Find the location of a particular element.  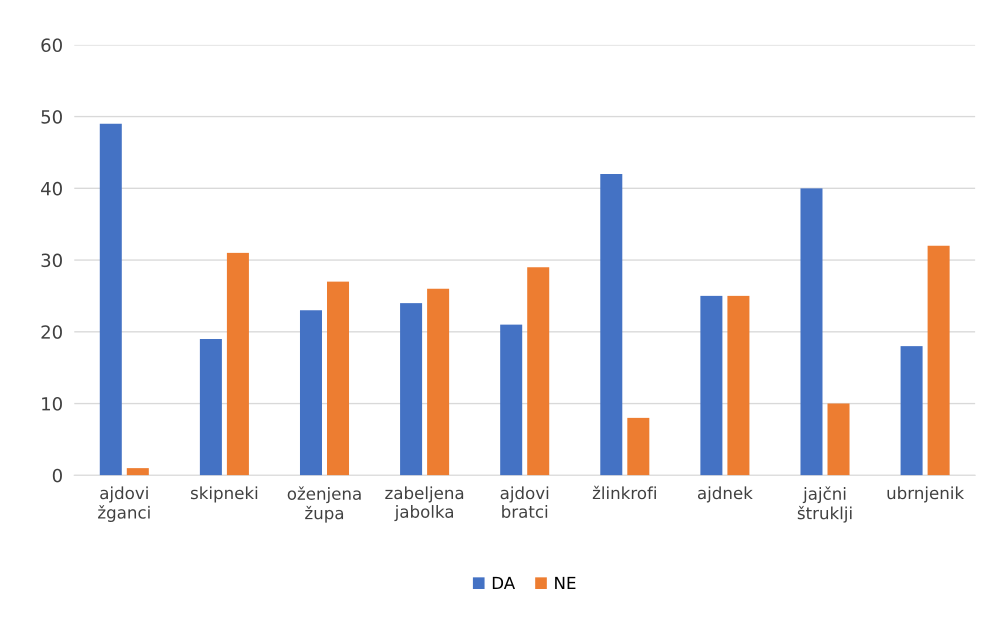

y-tick-label: 20 is located at coordinates (51, 332).